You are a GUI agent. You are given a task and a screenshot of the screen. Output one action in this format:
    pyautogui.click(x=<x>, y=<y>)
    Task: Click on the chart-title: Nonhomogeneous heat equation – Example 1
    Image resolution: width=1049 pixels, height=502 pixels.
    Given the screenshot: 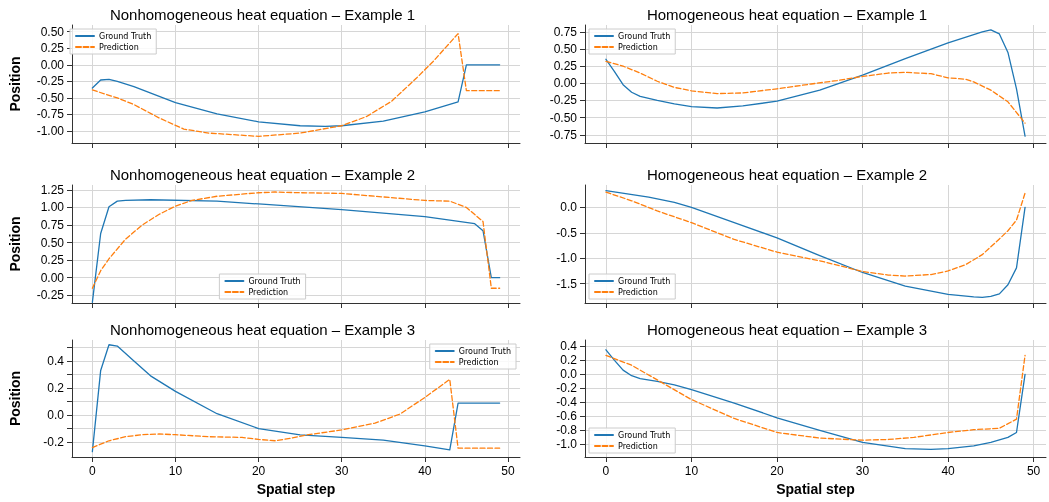 What is the action you would take?
    pyautogui.click(x=262, y=14)
    